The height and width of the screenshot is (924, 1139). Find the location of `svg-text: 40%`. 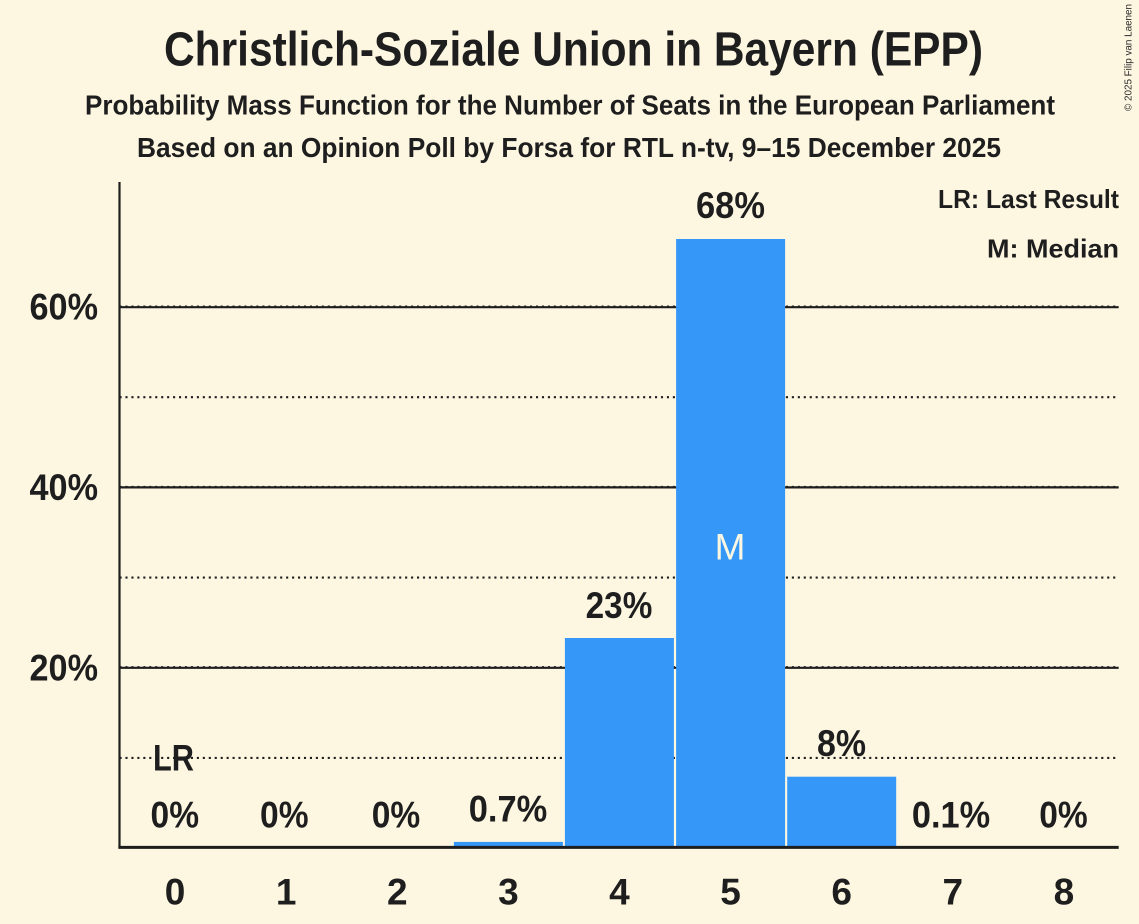

svg-text: 40% is located at coordinates (64, 487).